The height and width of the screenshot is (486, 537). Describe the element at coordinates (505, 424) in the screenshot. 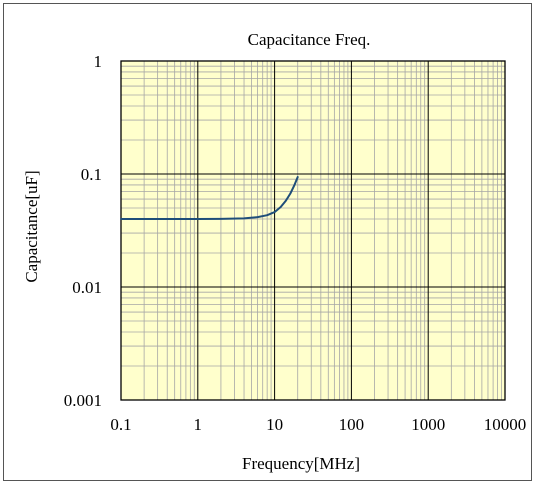

I see `x-tick-label: 10000` at that location.